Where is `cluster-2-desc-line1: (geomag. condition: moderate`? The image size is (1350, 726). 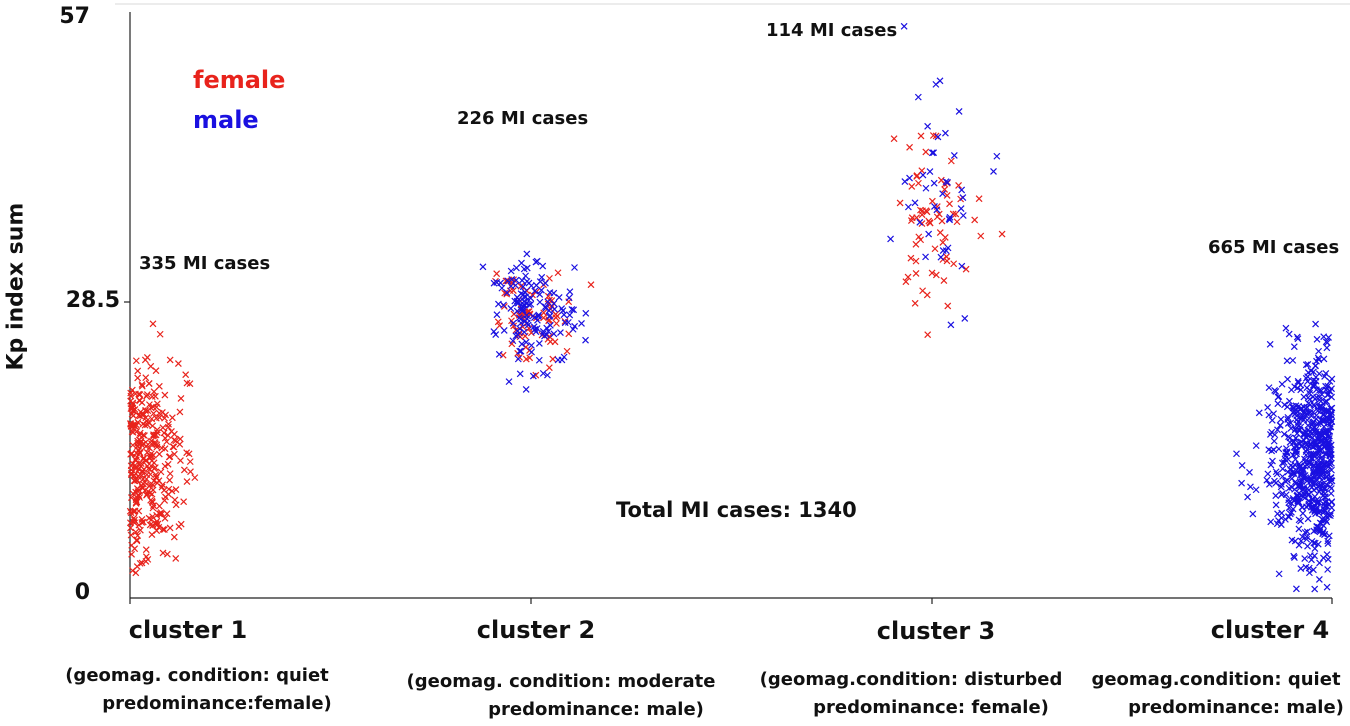
cluster-2-desc-line1: (geomag. condition: moderate is located at coordinates (561, 681).